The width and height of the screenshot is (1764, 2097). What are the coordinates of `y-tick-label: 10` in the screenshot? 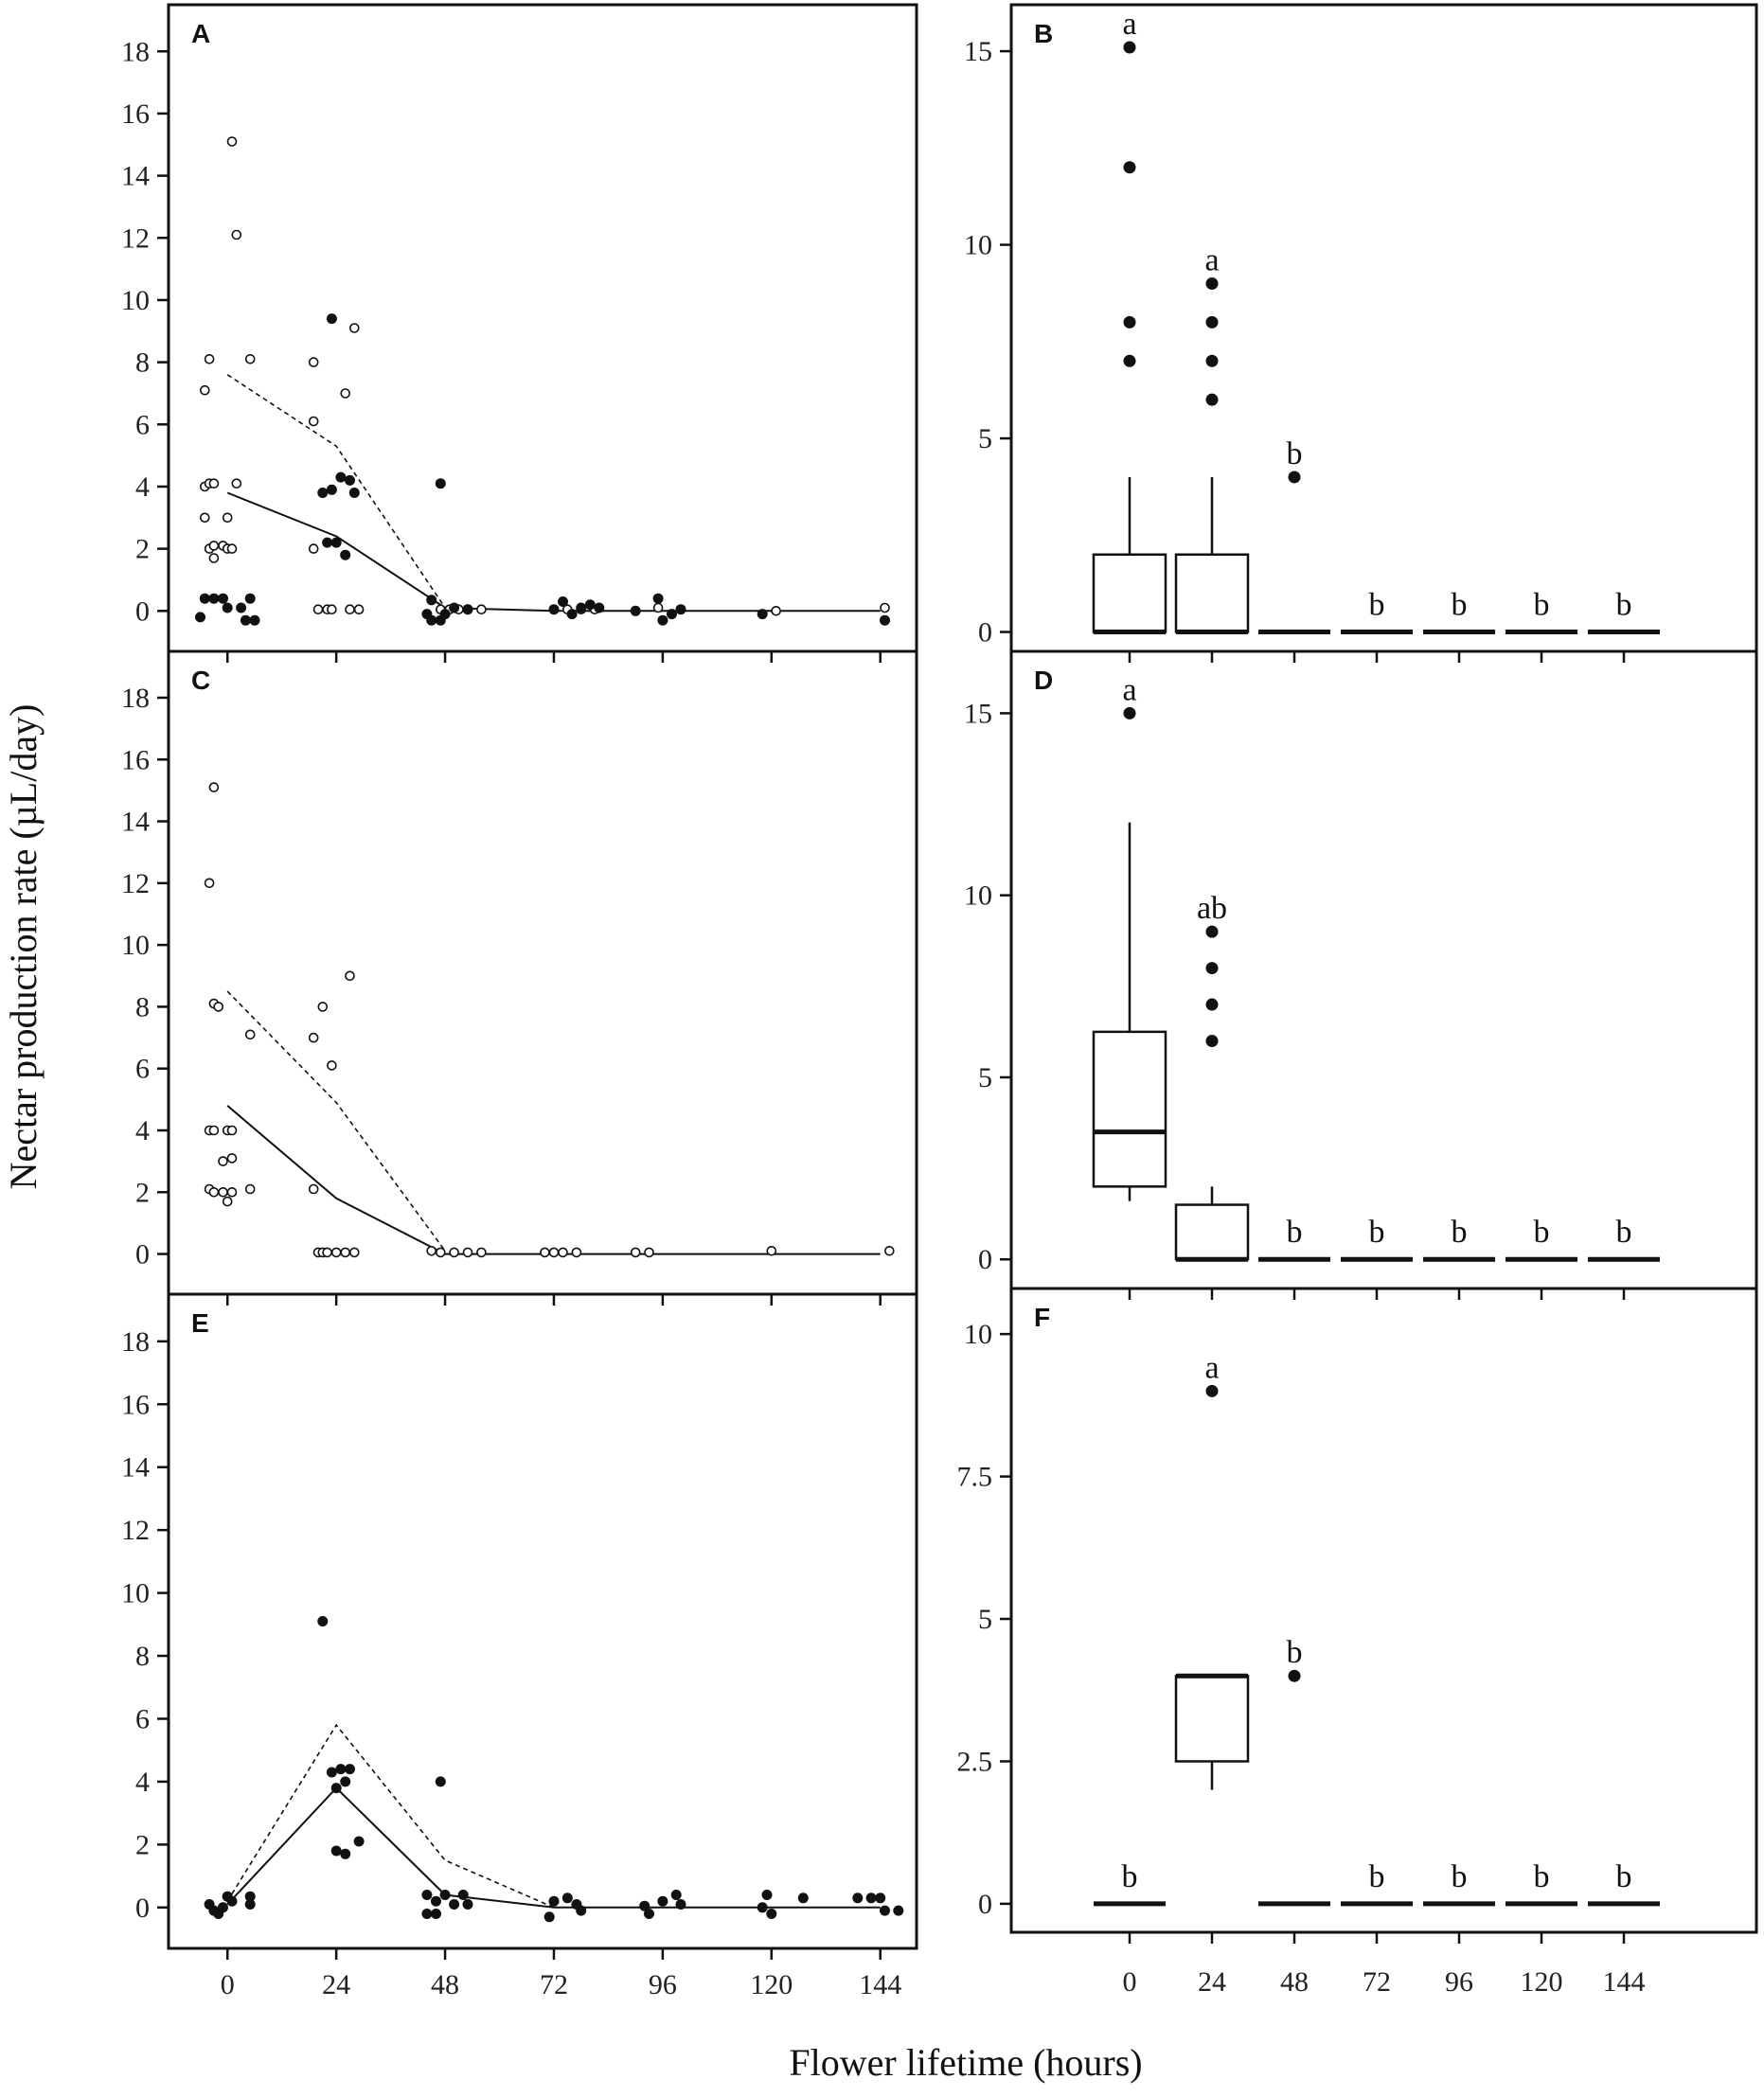 It's located at (978, 896).